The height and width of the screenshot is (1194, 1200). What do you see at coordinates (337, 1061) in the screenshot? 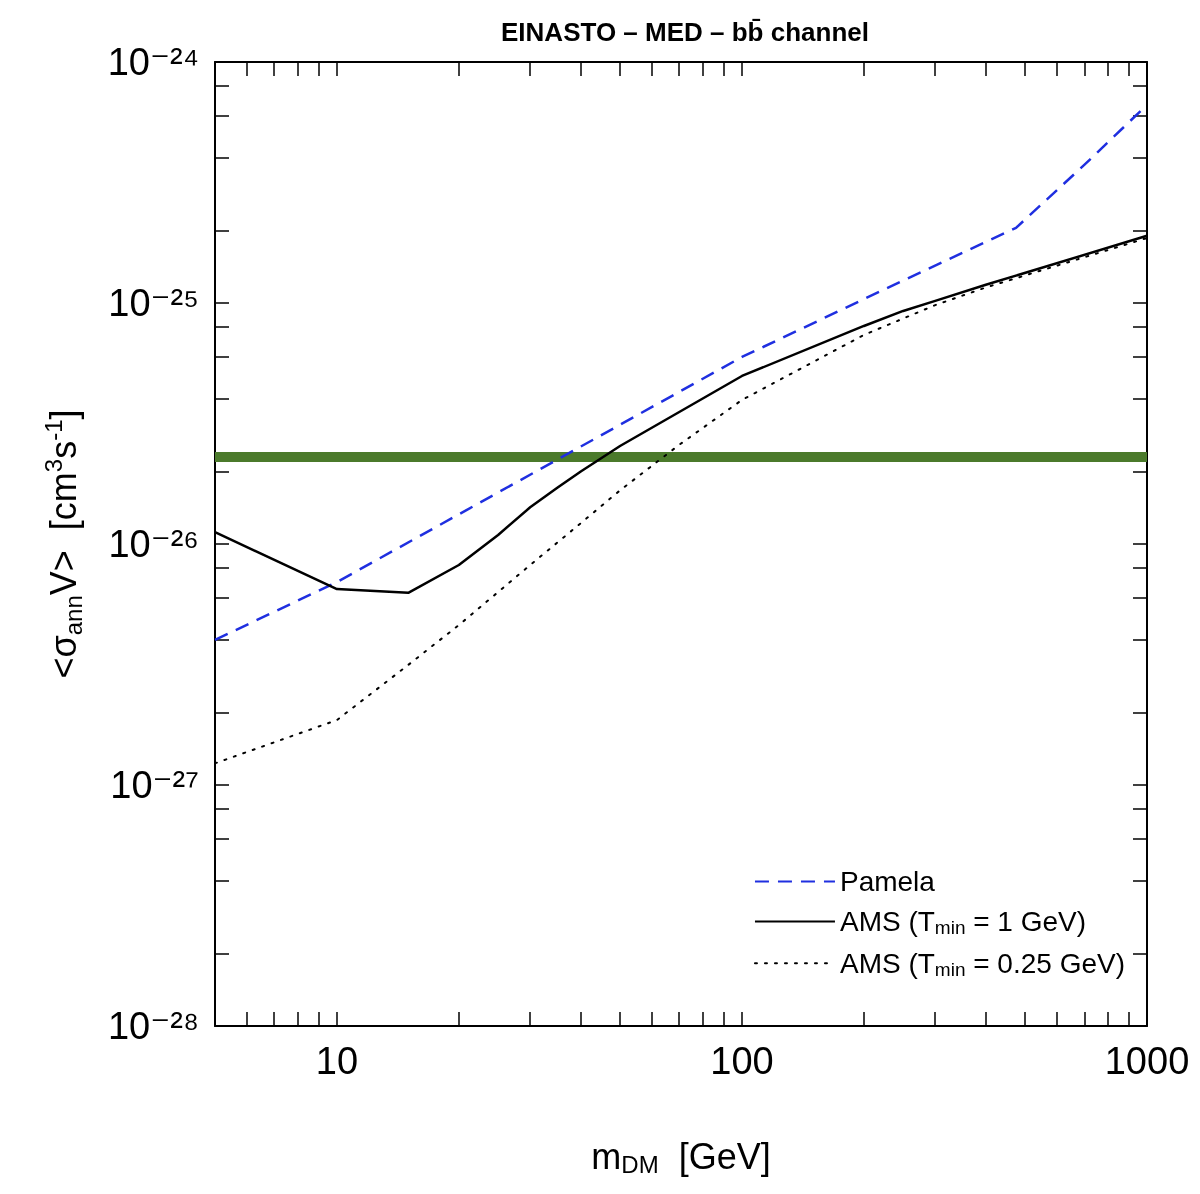
I see `x-tick-label: 10` at bounding box center [337, 1061].